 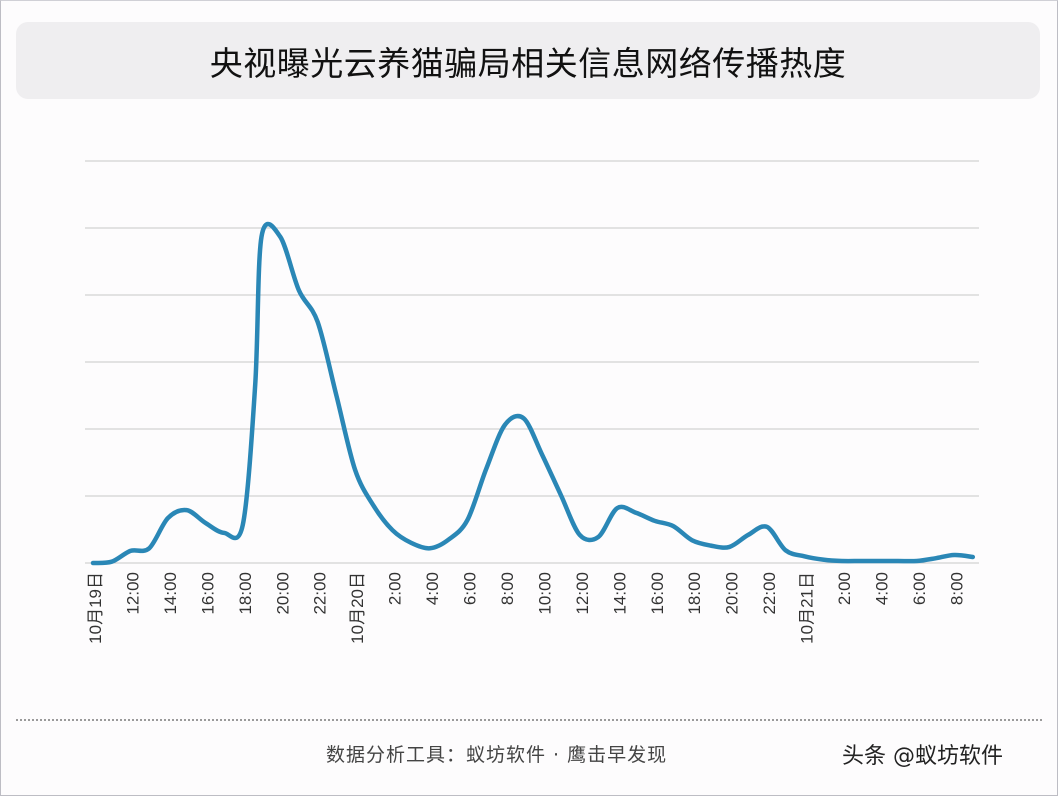 What do you see at coordinates (357, 608) in the screenshot?
I see `x-tick-label: 10月20日` at bounding box center [357, 608].